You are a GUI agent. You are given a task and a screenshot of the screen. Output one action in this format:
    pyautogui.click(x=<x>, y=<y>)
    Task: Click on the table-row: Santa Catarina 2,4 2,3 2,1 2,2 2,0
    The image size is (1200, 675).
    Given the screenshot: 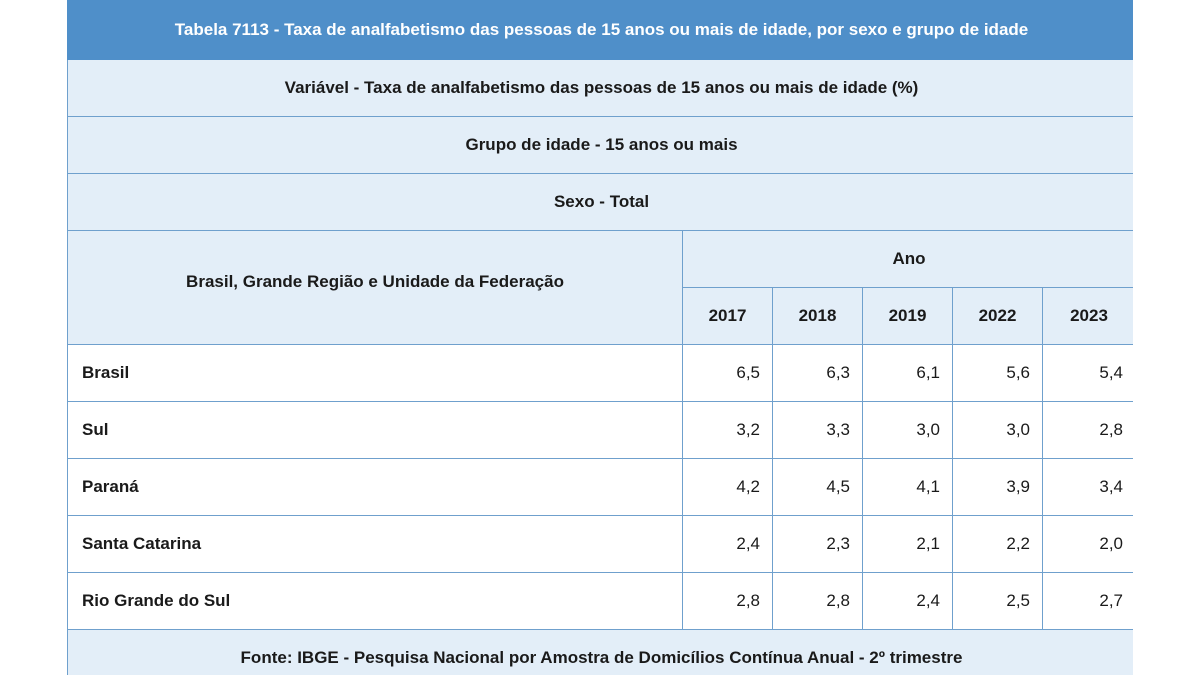 What is the action you would take?
    pyautogui.click(x=600, y=544)
    